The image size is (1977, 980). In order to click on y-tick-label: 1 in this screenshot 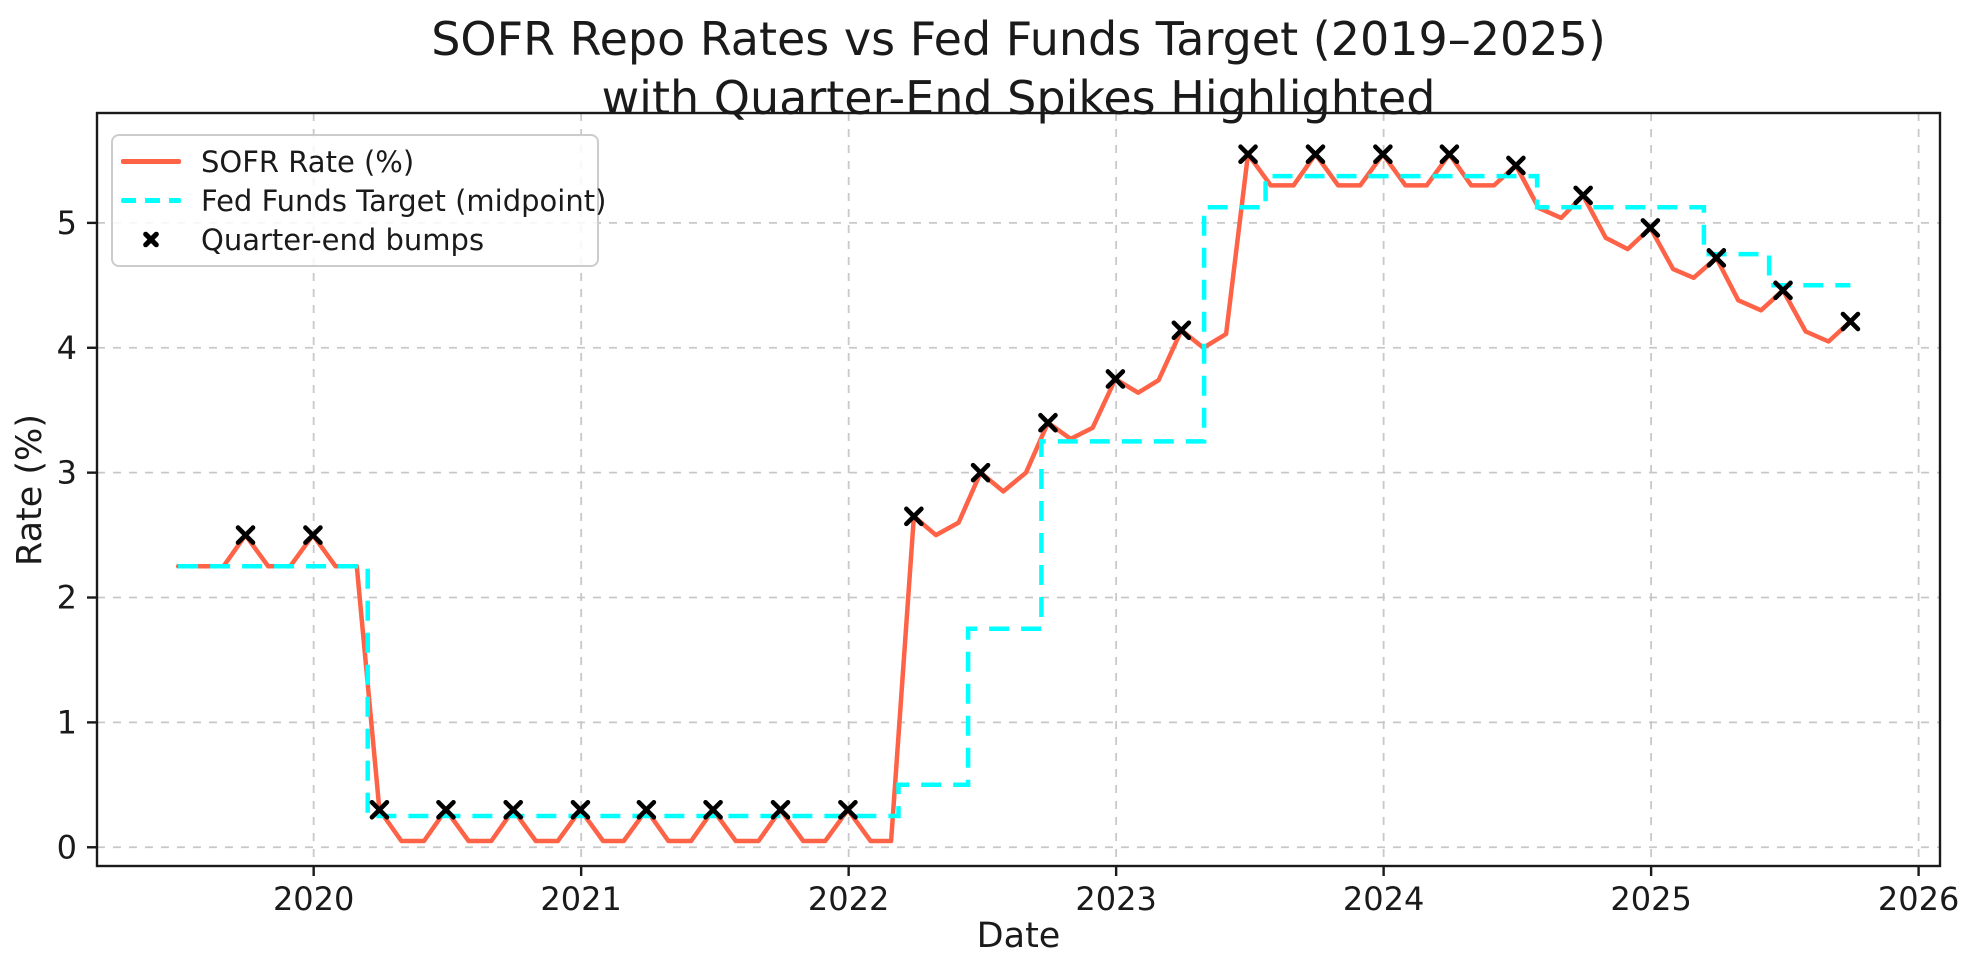, I will do `click(67, 722)`.